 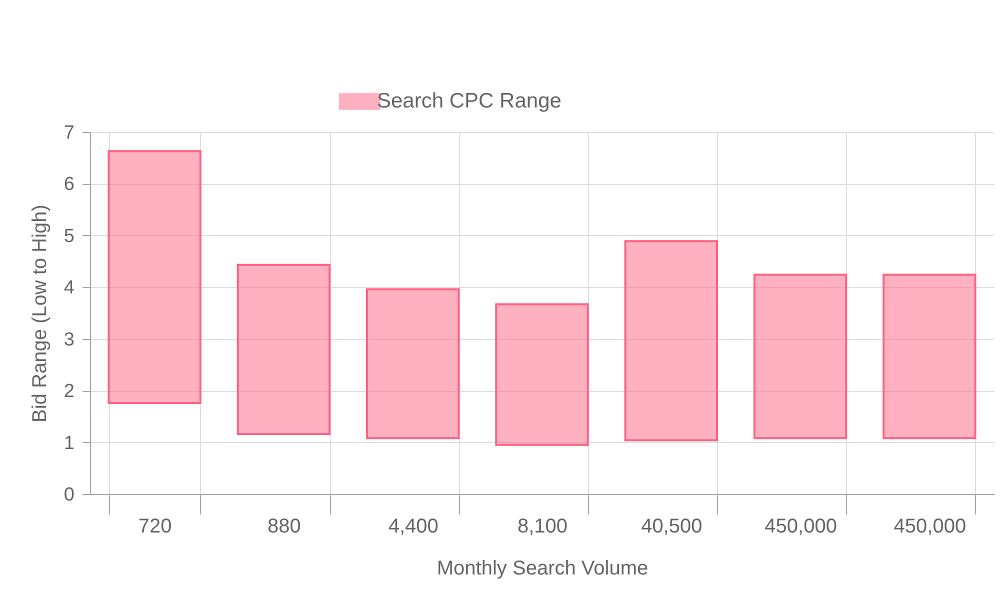 I want to click on x-axis-title: Monthly Search Volume, so click(x=542, y=569).